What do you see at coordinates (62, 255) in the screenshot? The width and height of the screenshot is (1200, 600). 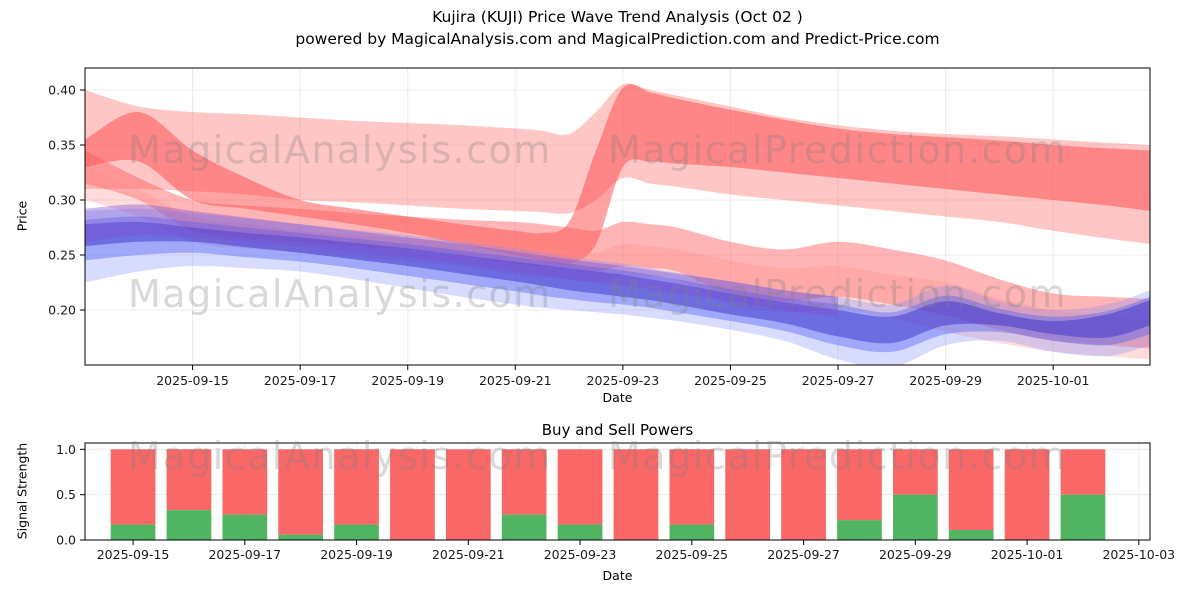 I see `tick-label: 0.25` at bounding box center [62, 255].